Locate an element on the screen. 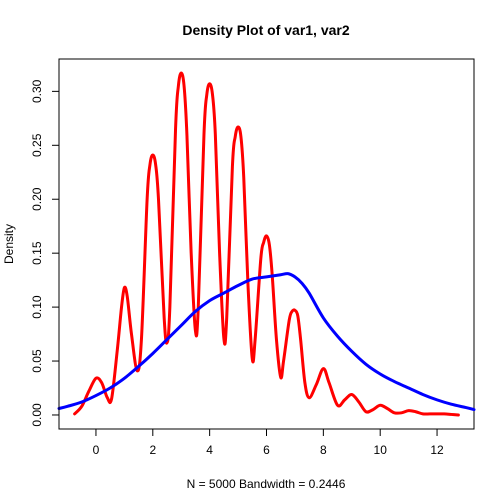 The width and height of the screenshot is (504, 504). x-tick-label: 8 is located at coordinates (323, 450).